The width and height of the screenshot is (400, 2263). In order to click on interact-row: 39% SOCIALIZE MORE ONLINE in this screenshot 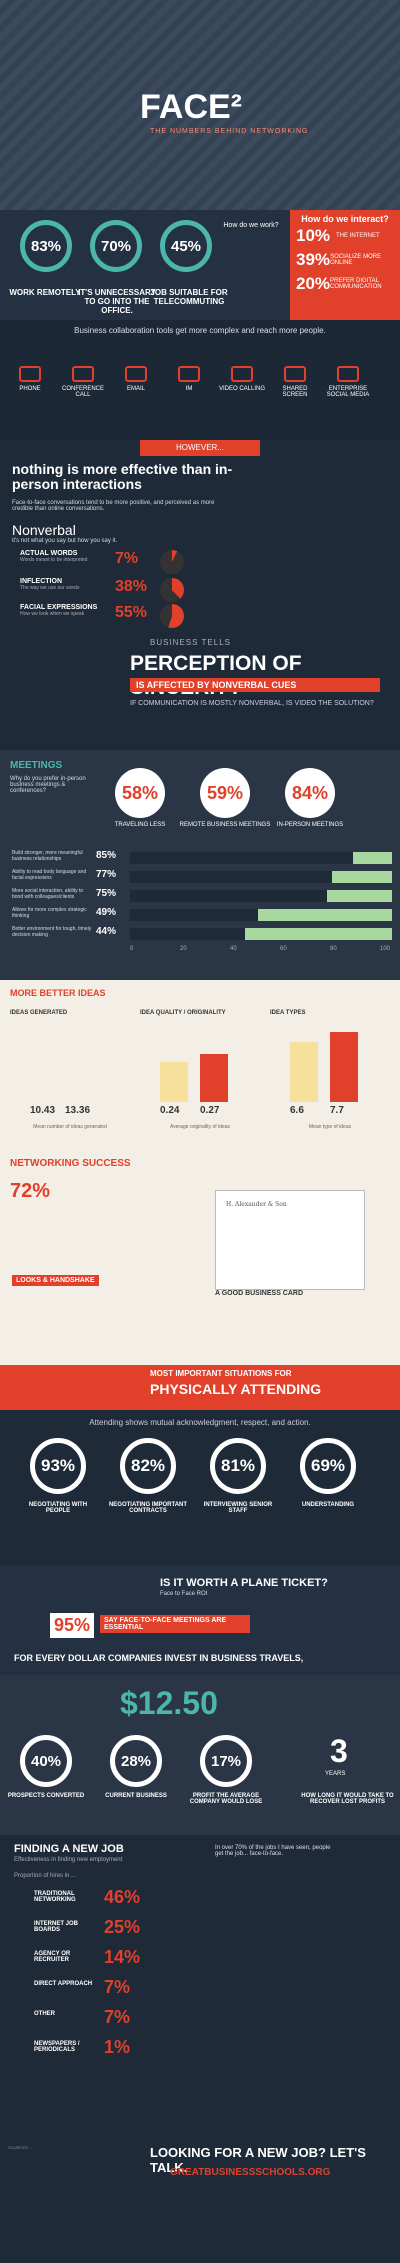, I will do `click(339, 259)`.